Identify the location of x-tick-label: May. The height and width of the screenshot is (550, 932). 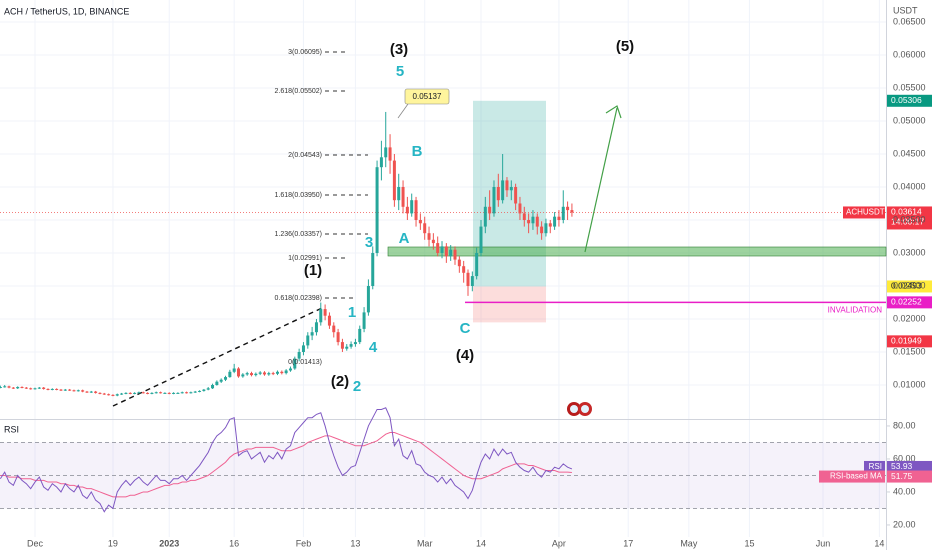
(689, 543).